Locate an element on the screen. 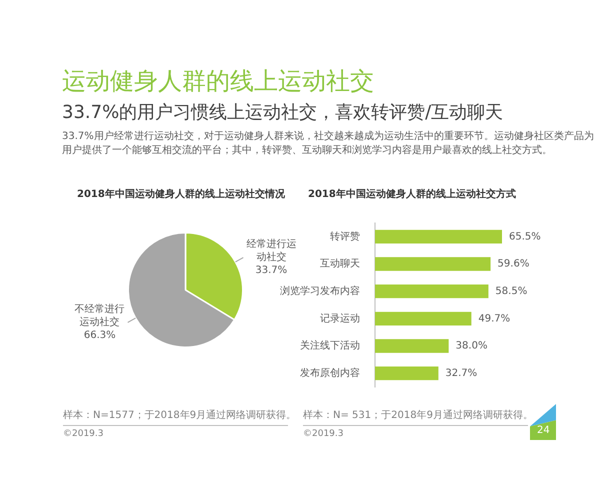 The image size is (600, 480). text: 样本：N= 531；于2018年9月通过网络调研获得。 is located at coordinates (418, 415).